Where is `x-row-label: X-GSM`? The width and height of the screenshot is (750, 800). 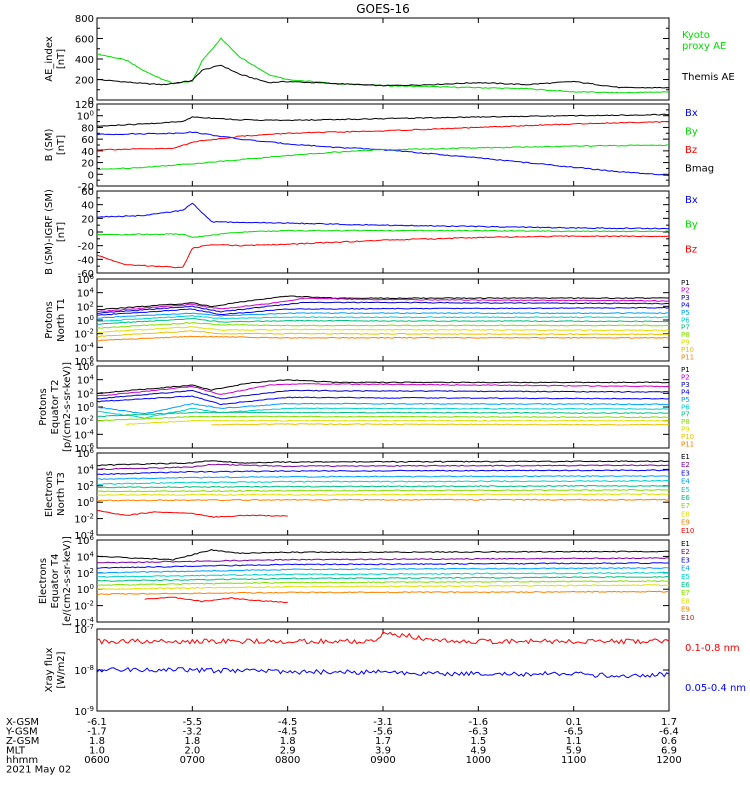
x-row-label: X-GSM is located at coordinates (22, 722).